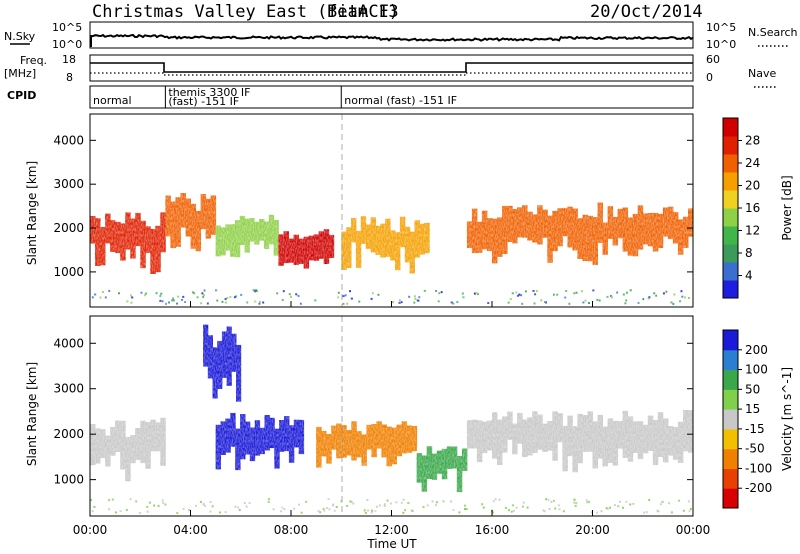 This screenshot has width=800, height=554. Describe the element at coordinates (69, 77) in the screenshot. I see `freq-tick-bottom: 8` at that location.